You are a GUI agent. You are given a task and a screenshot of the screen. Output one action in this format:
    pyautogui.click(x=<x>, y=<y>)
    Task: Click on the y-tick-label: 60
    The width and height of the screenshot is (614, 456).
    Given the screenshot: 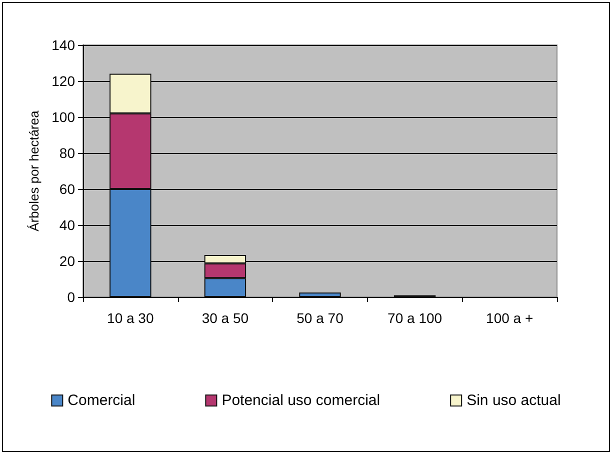 What is the action you would take?
    pyautogui.click(x=67, y=189)
    